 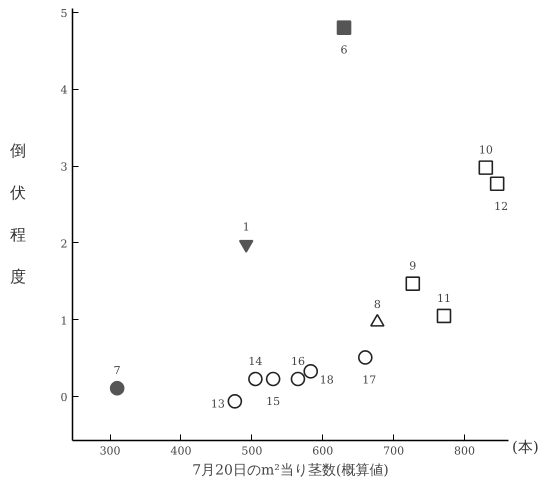 I want to click on y-tick-label: 0, so click(x=64, y=397).